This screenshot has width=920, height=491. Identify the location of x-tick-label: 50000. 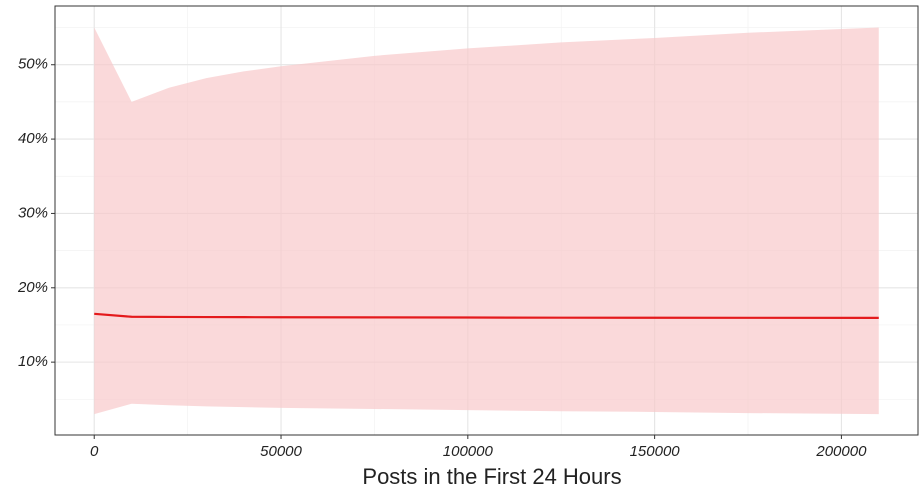
(281, 451).